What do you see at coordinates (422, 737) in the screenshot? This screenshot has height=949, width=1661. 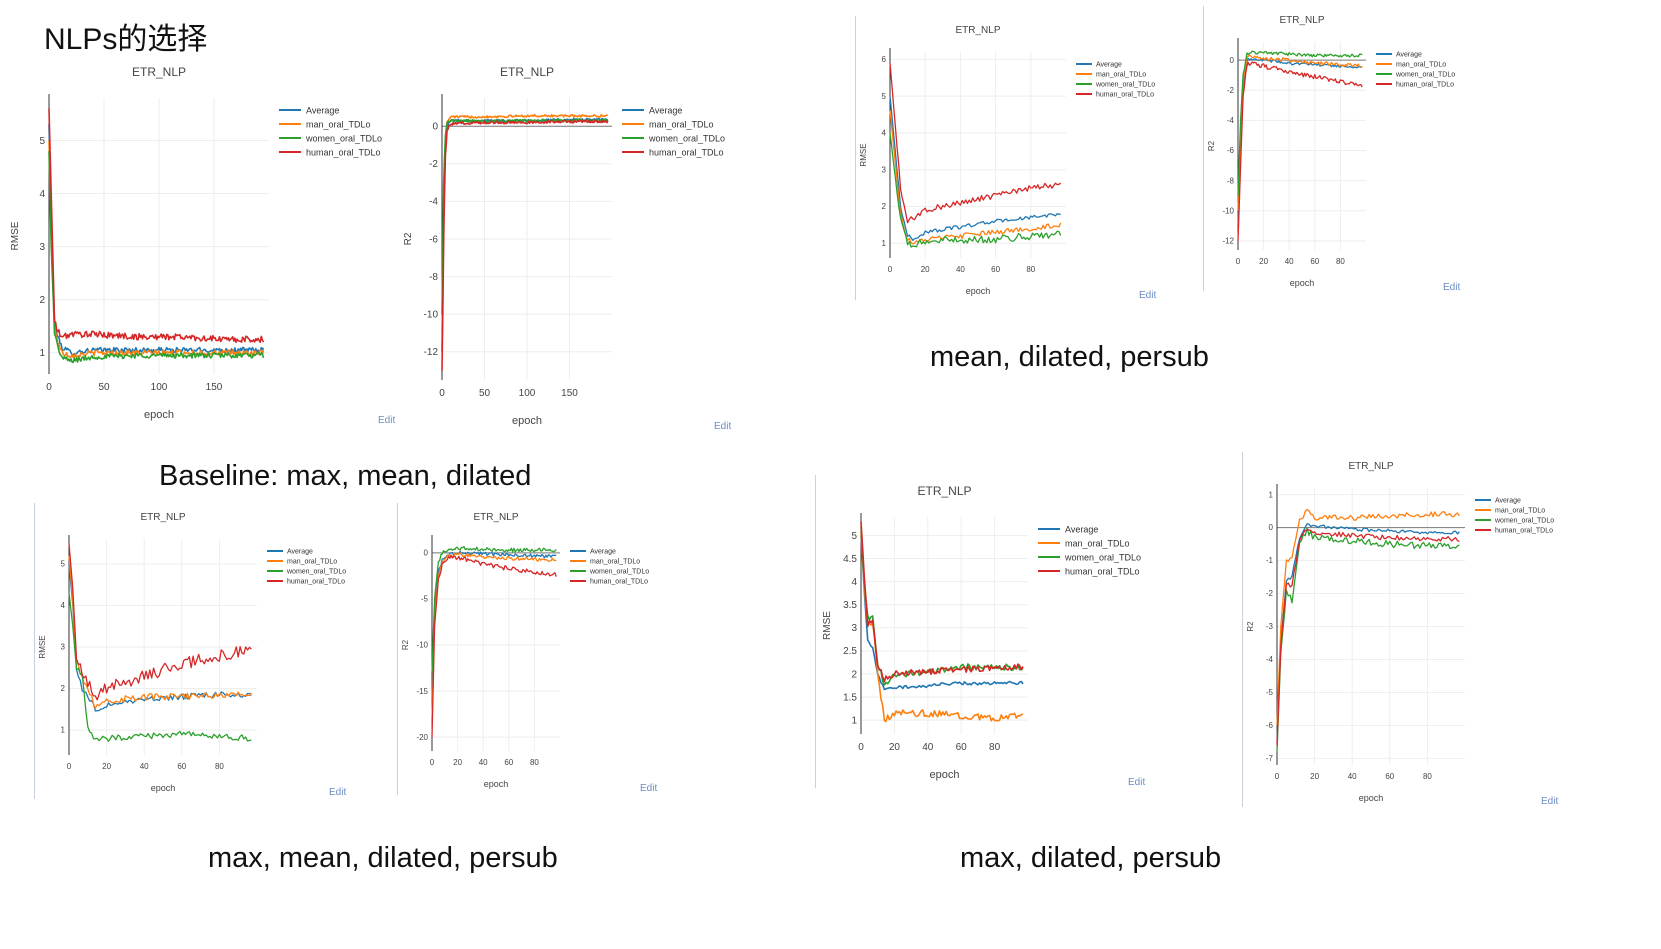 I see `y-tick-label: -20` at bounding box center [422, 737].